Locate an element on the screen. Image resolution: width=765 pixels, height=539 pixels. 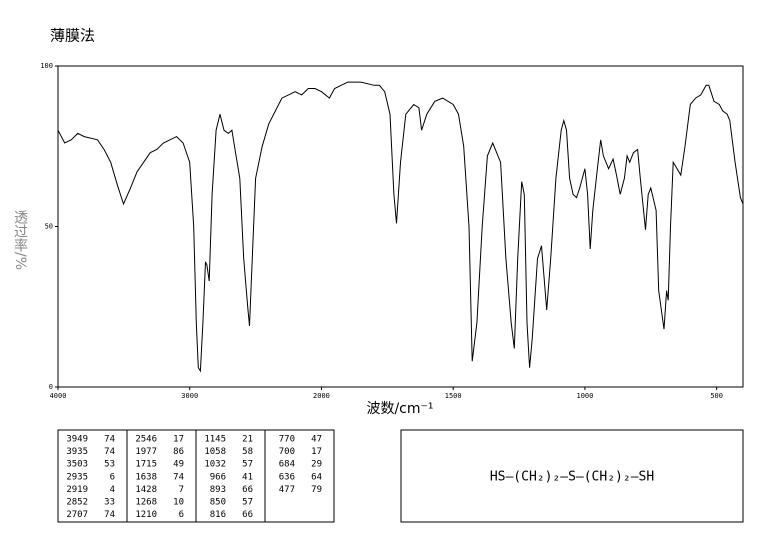
peak-wavenumber: 2919 is located at coordinates (77, 490).